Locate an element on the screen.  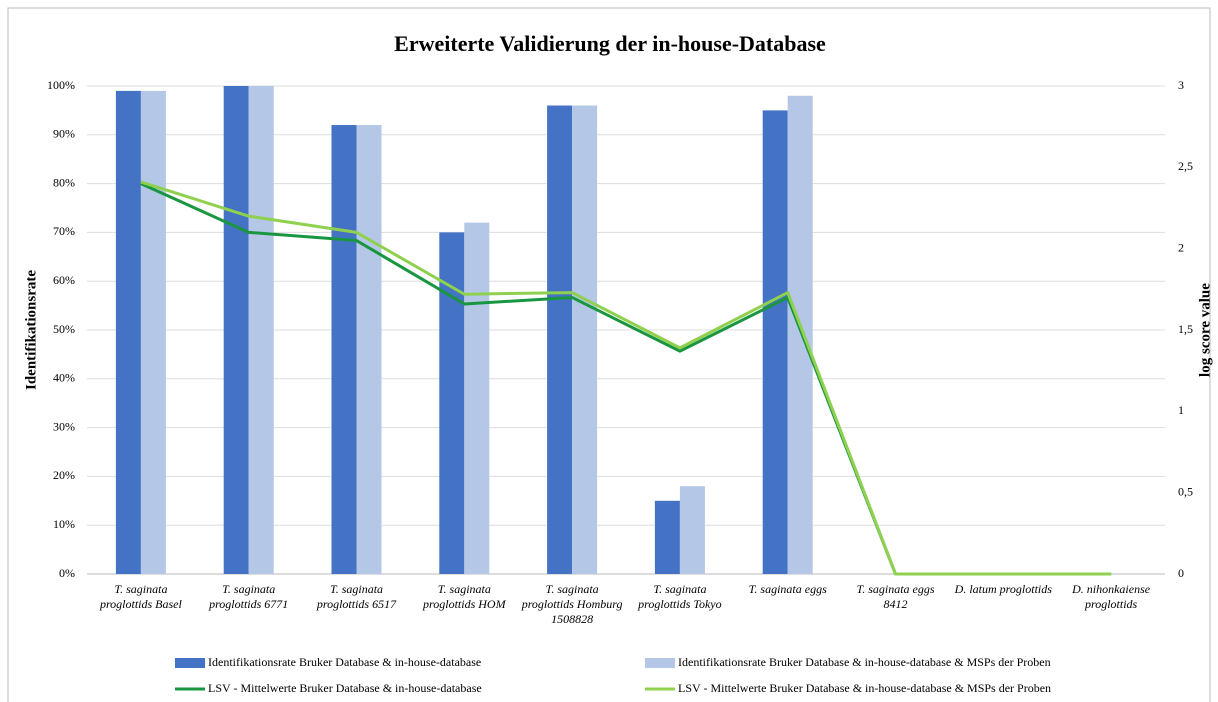
y-tick-label: 100% is located at coordinates (61, 85).